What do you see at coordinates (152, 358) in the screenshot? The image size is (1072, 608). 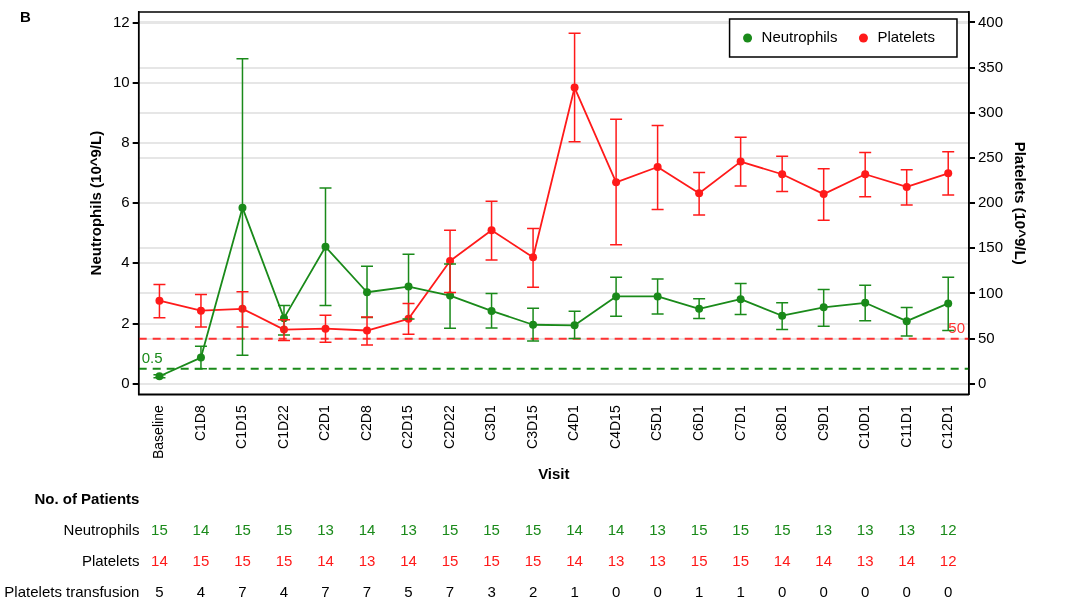 I see `ref-line-label: 0.5` at bounding box center [152, 358].